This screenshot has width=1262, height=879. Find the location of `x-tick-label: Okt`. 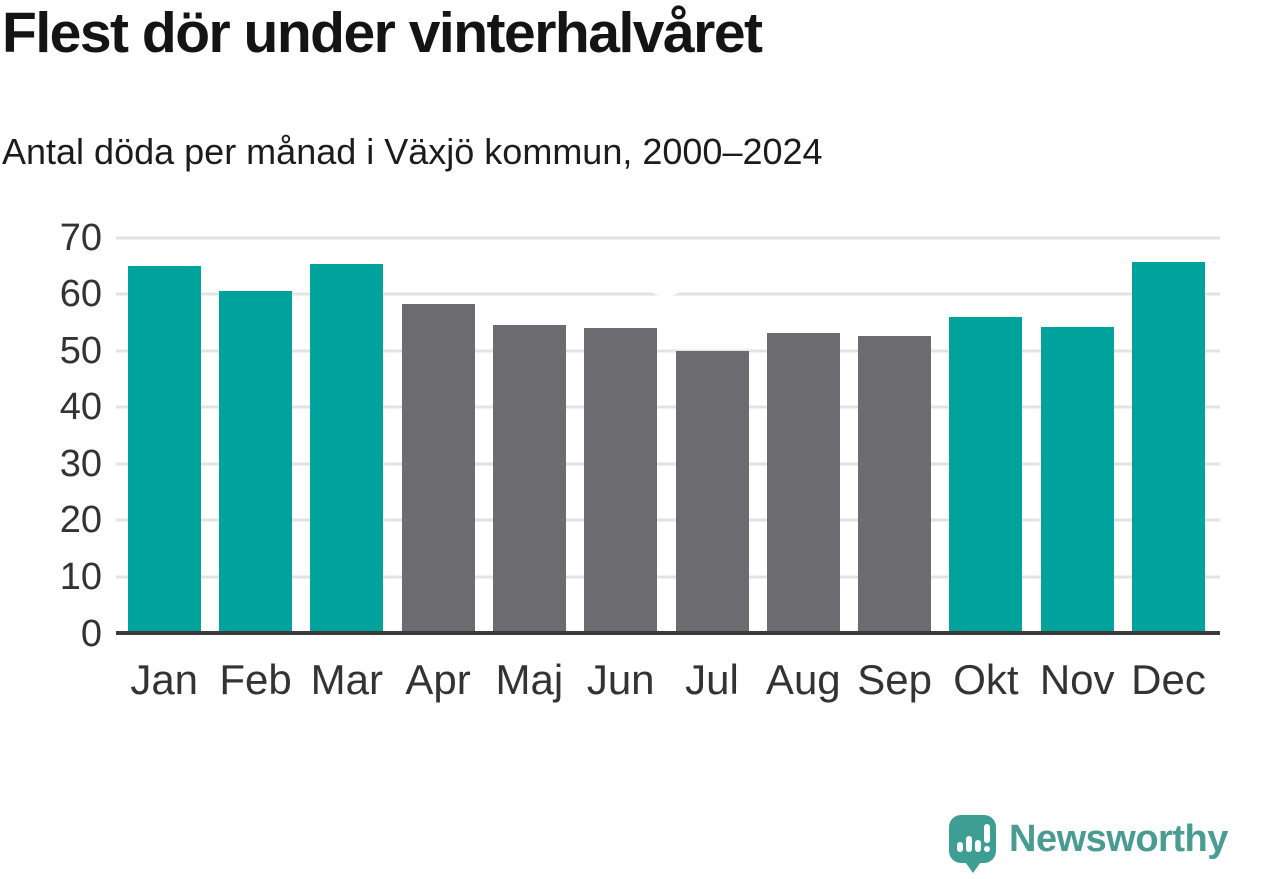

x-tick-label: Okt is located at coordinates (986, 679).